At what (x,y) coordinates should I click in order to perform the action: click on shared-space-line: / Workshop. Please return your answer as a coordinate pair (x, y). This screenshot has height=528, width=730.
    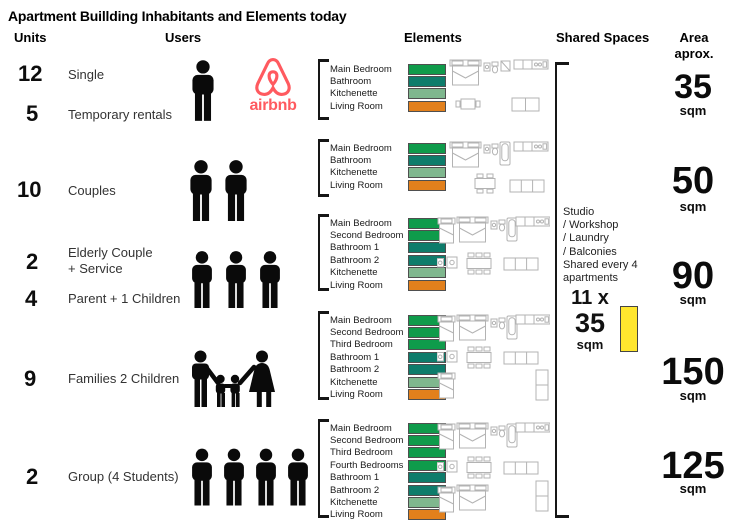
    Looking at the image, I should click on (591, 225).